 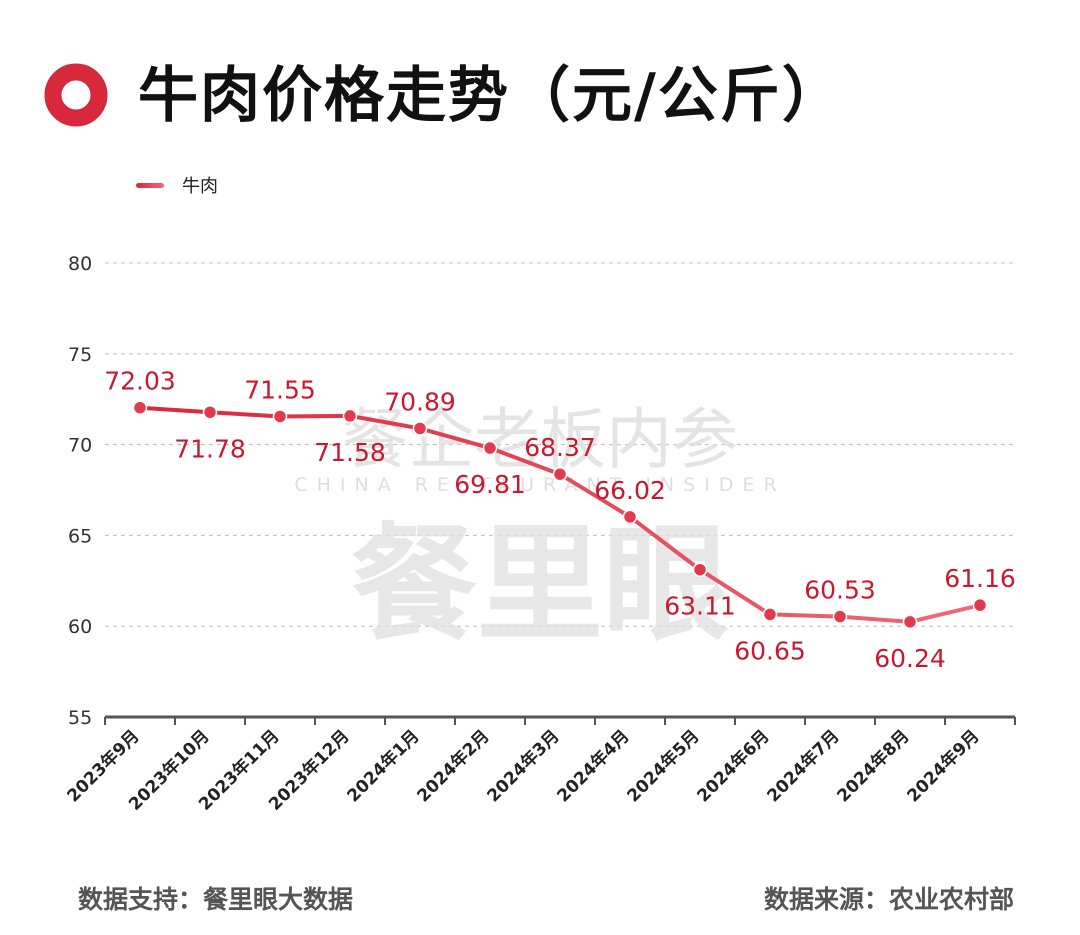 What do you see at coordinates (560, 447) in the screenshot?
I see `data-label: 68.37` at bounding box center [560, 447].